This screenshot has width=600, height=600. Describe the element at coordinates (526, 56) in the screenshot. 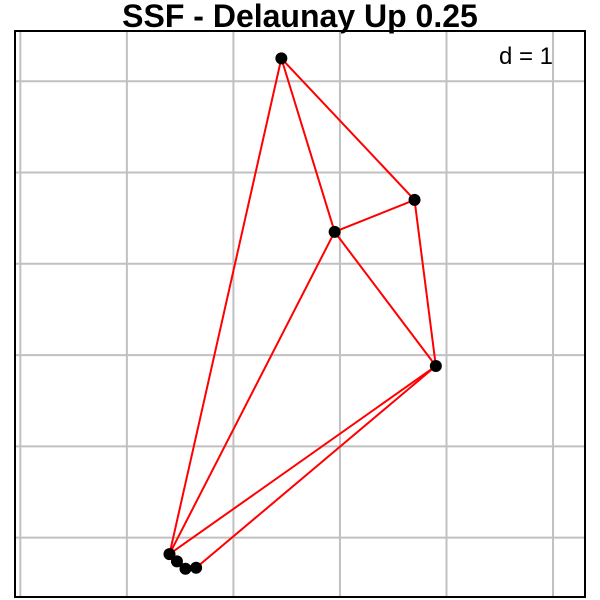

I see `d-annotation: d = 1` at that location.